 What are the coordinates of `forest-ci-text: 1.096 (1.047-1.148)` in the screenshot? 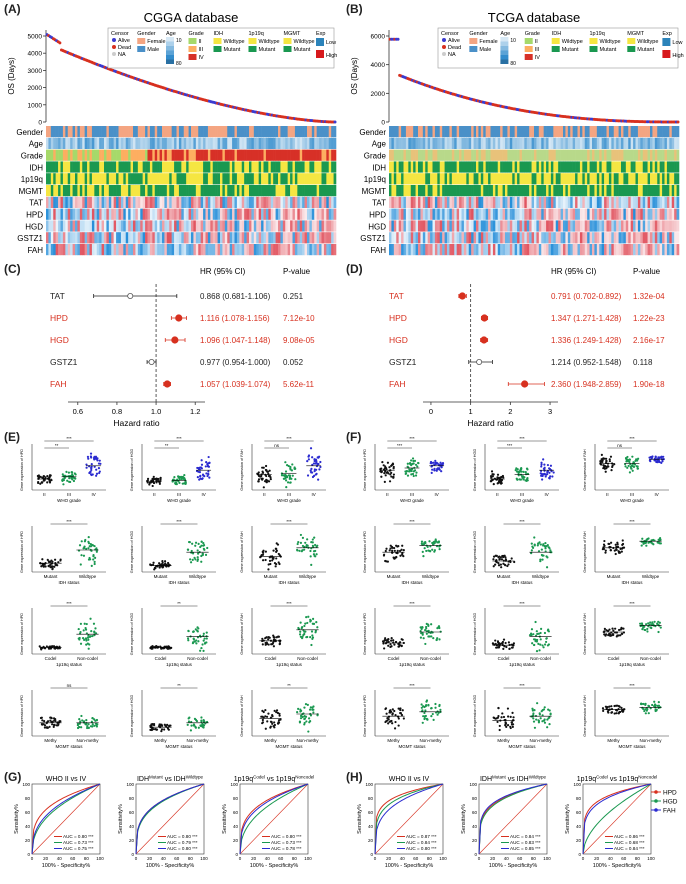 It's located at (235, 340).